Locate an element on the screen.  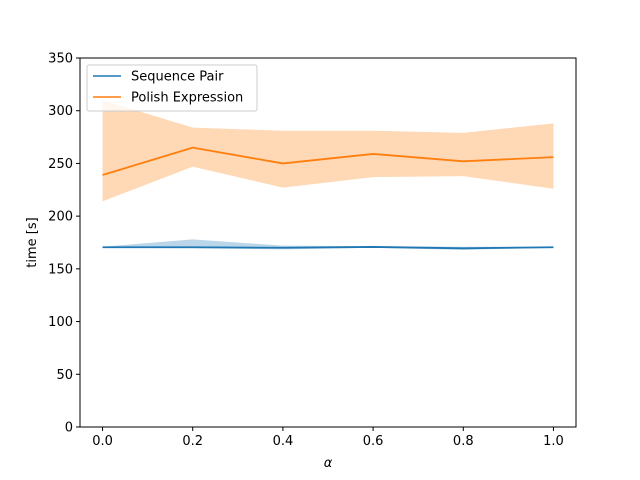
y-tick-label: 150 is located at coordinates (60, 269).